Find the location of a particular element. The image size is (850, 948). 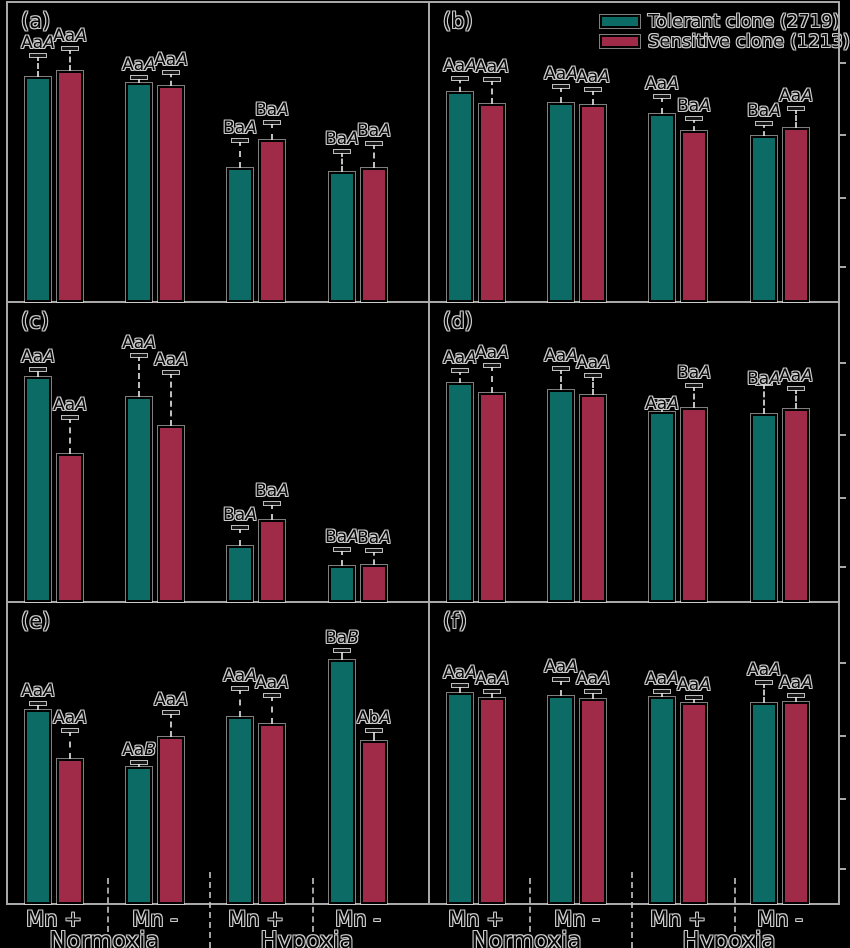

b-sensitive-sig-label-3: BaA is located at coordinates (694, 106).